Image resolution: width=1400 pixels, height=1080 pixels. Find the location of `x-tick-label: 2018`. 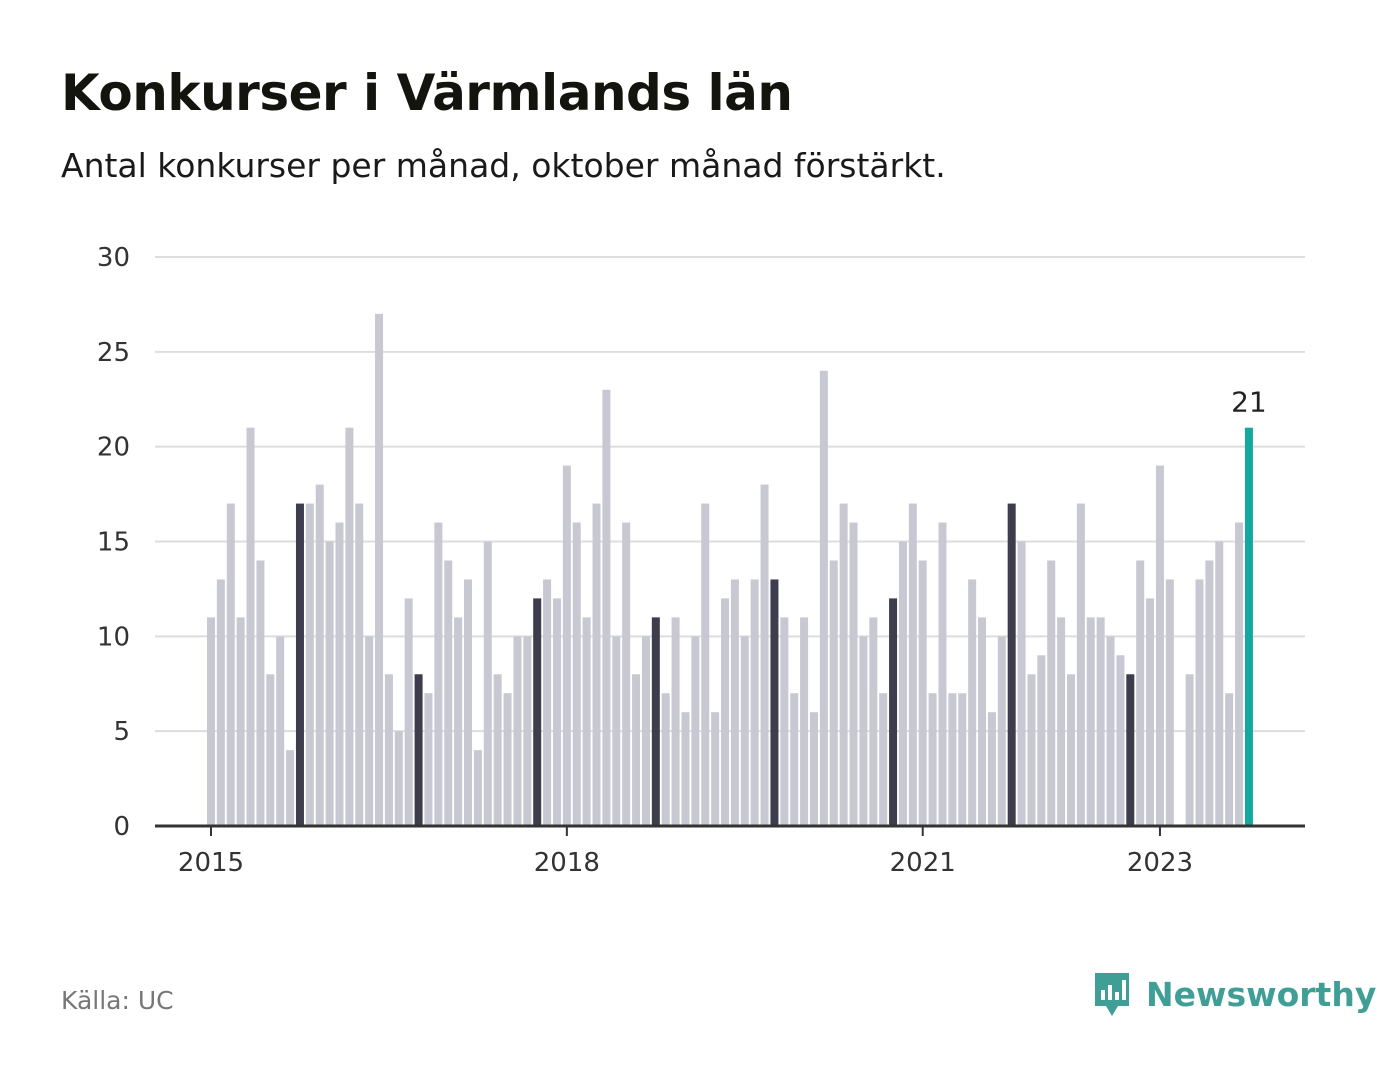

x-tick-label: 2018 is located at coordinates (567, 863).